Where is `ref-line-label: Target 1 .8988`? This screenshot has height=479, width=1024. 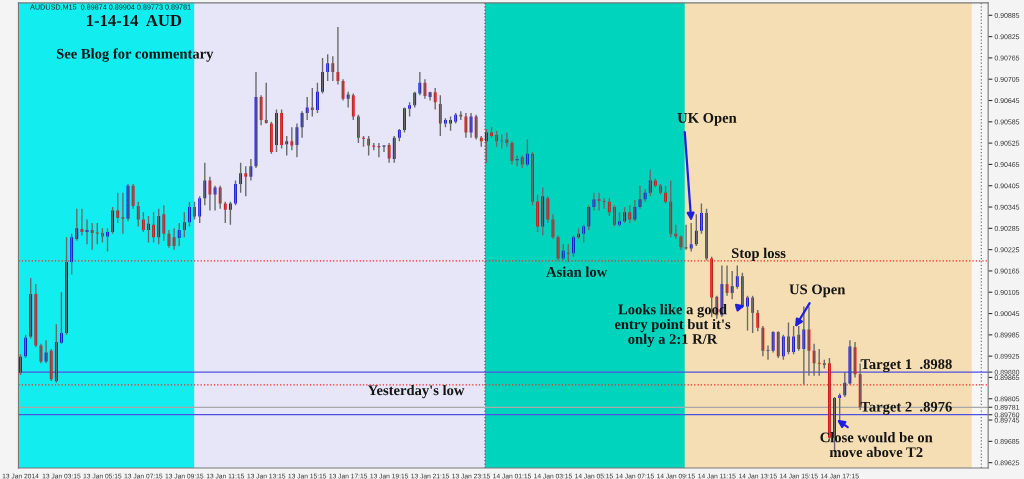 ref-line-label: Target 1 .8988 is located at coordinates (906, 366).